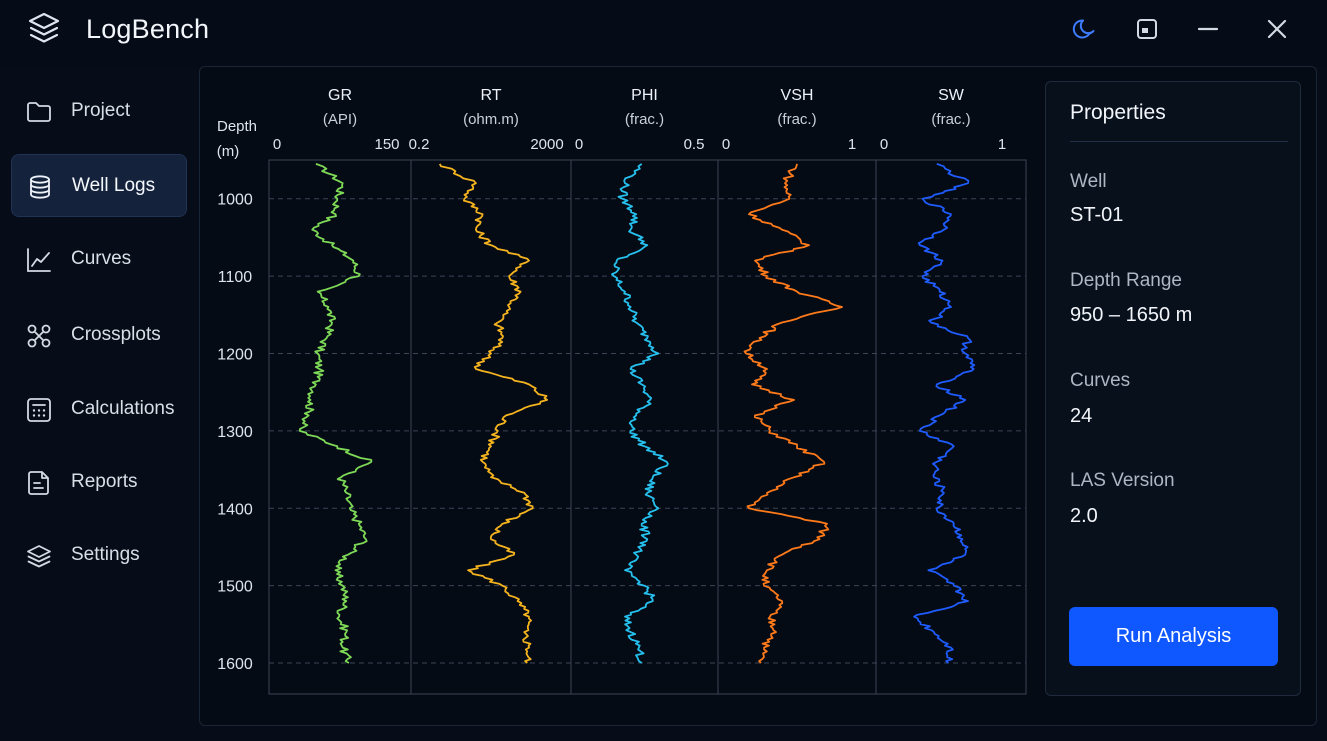  I want to click on sidebar-item-project: Project, so click(99, 111).